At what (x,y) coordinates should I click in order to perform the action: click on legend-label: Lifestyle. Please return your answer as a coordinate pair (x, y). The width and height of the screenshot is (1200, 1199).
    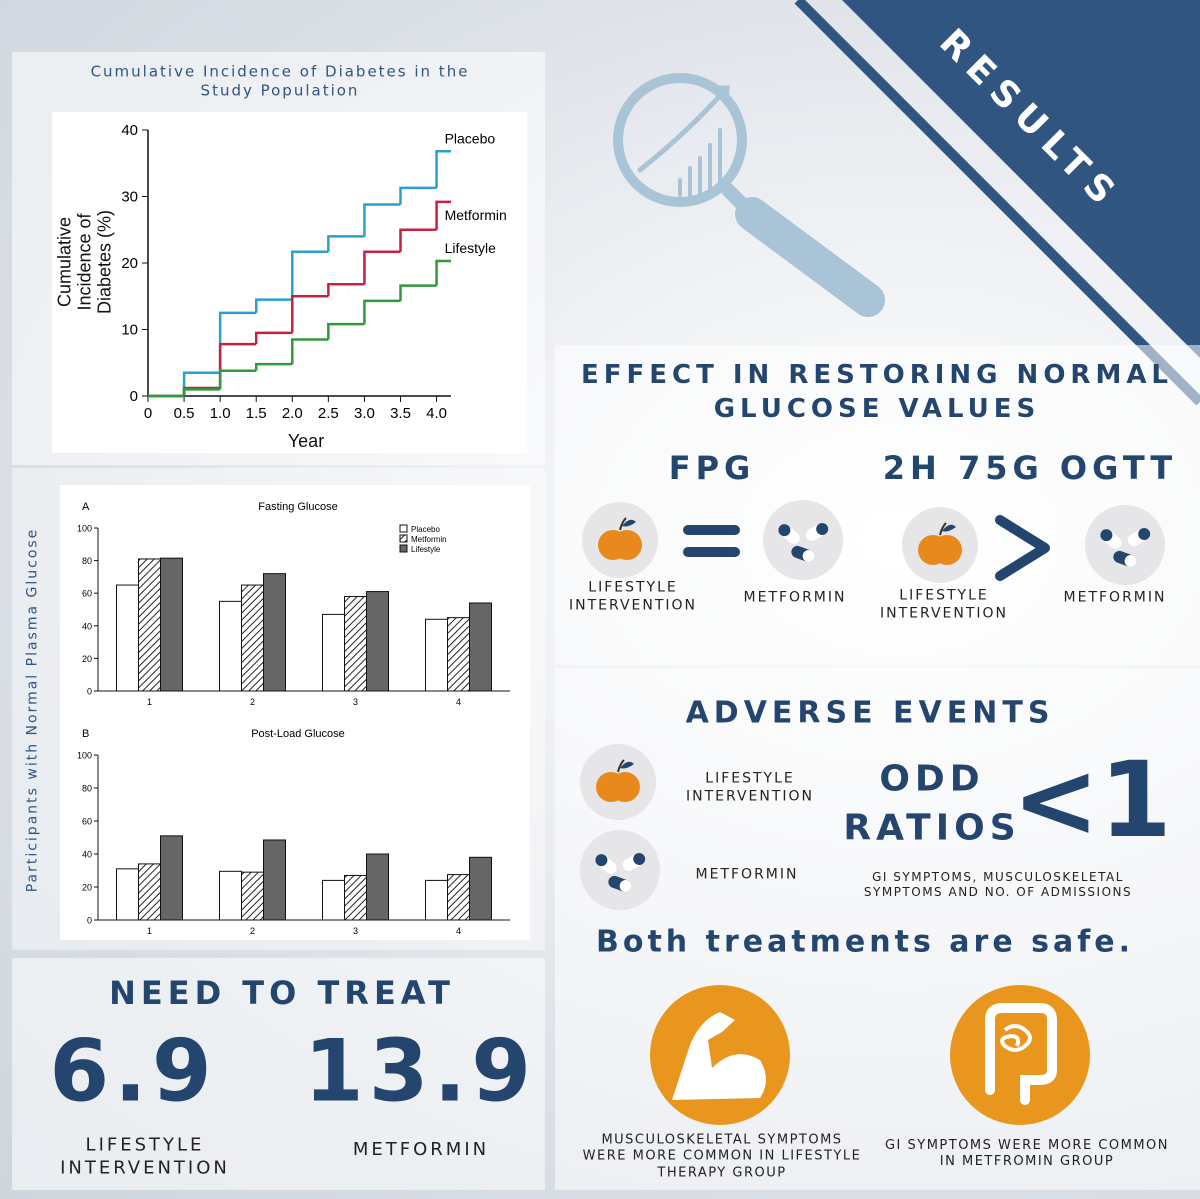
    Looking at the image, I should click on (426, 549).